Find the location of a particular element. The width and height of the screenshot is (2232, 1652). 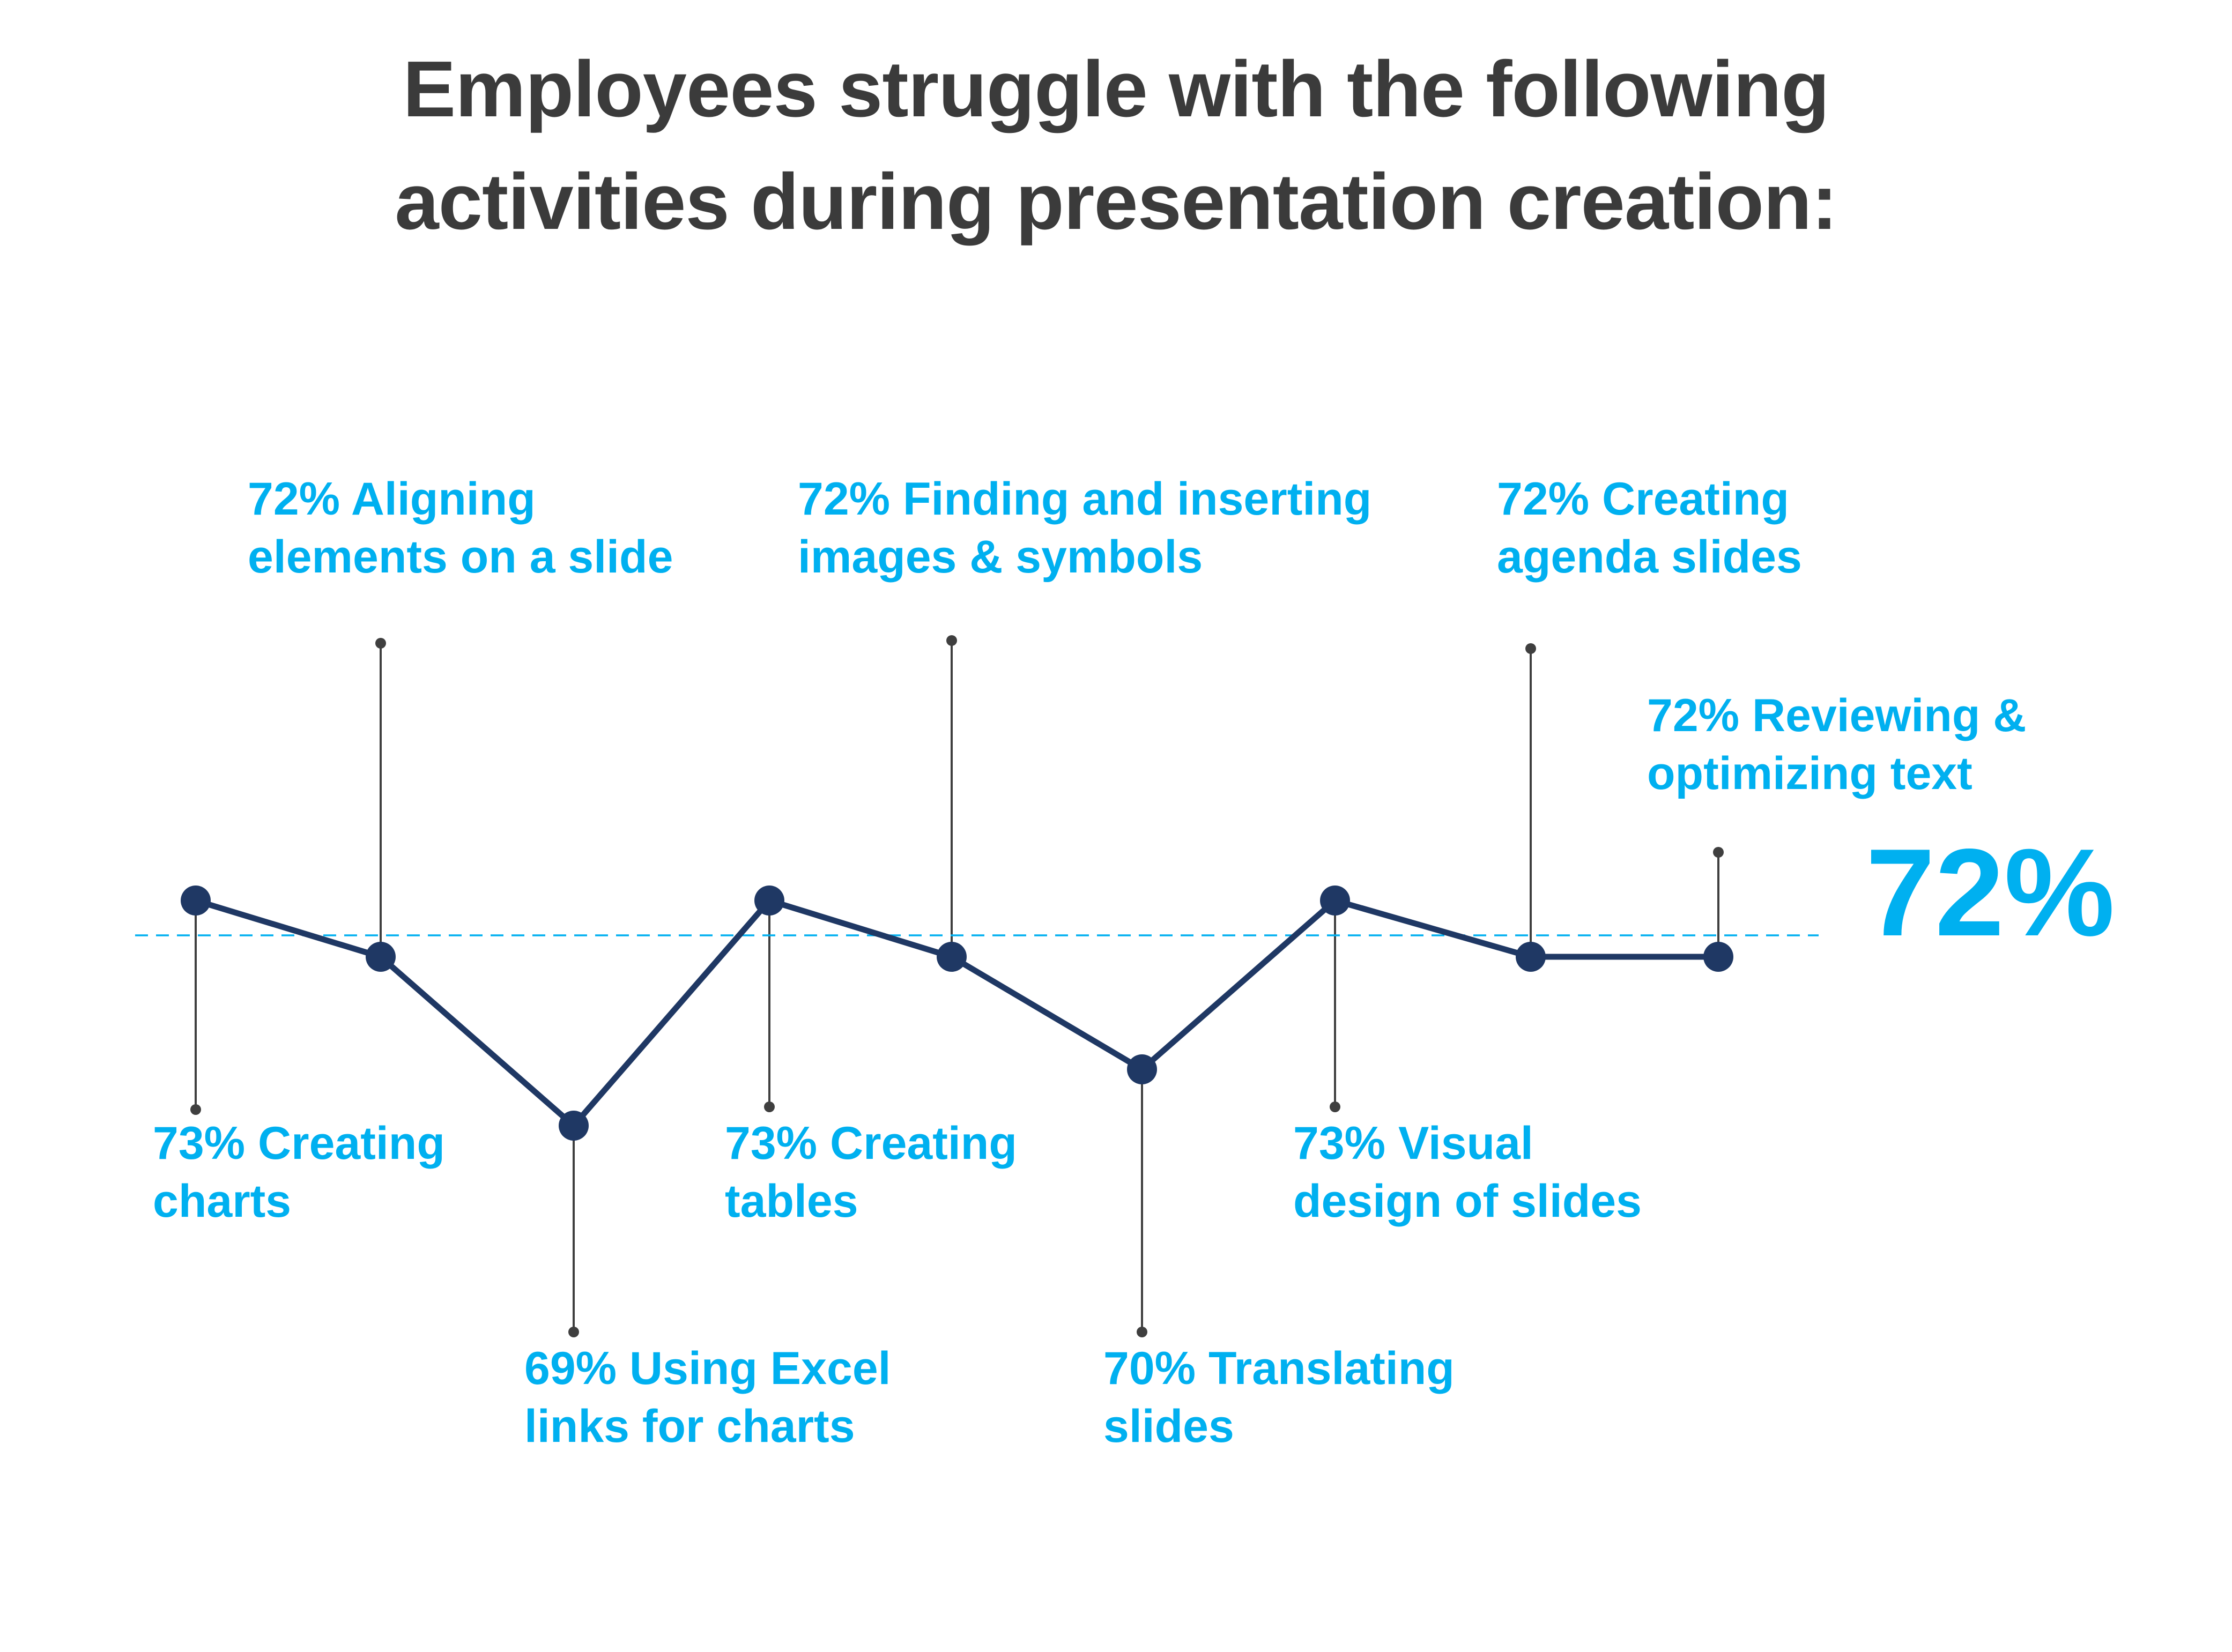

label-creating-tables: 73% Creating tables is located at coordinates (871, 1172).